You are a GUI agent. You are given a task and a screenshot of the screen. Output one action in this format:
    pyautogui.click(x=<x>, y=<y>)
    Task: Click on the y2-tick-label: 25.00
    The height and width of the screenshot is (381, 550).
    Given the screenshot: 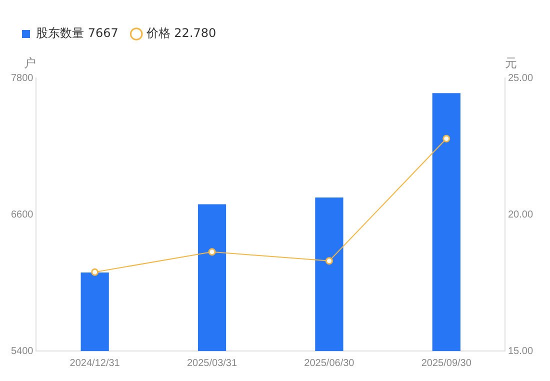 What is the action you would take?
    pyautogui.click(x=521, y=78)
    